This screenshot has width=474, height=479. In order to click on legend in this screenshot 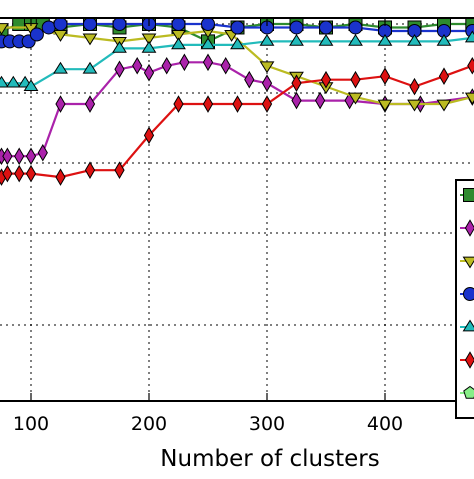, I will do `click(465, 299)`.